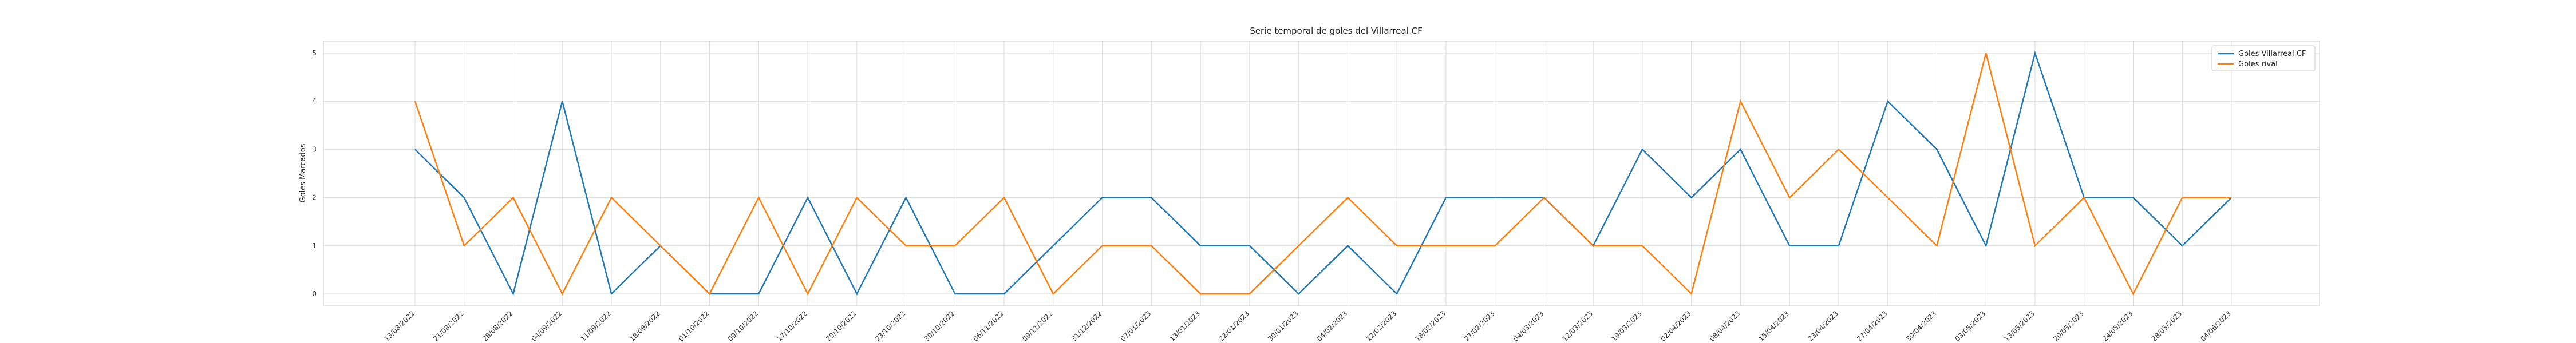  I want to click on x-tick-label: 04/09/2022, so click(547, 326).